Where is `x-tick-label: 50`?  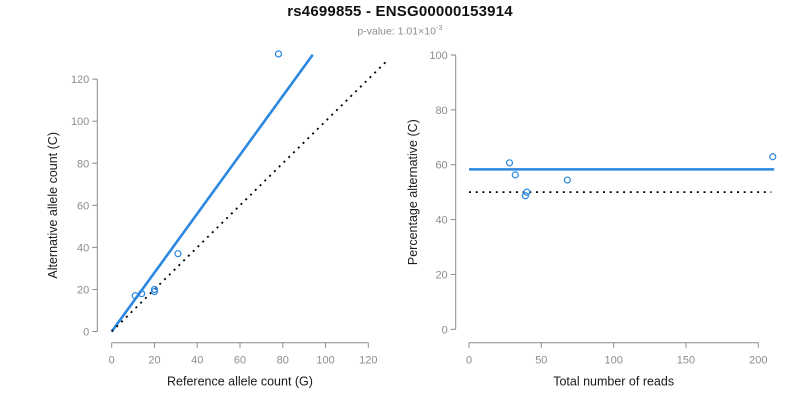
x-tick-label: 50 is located at coordinates (541, 361).